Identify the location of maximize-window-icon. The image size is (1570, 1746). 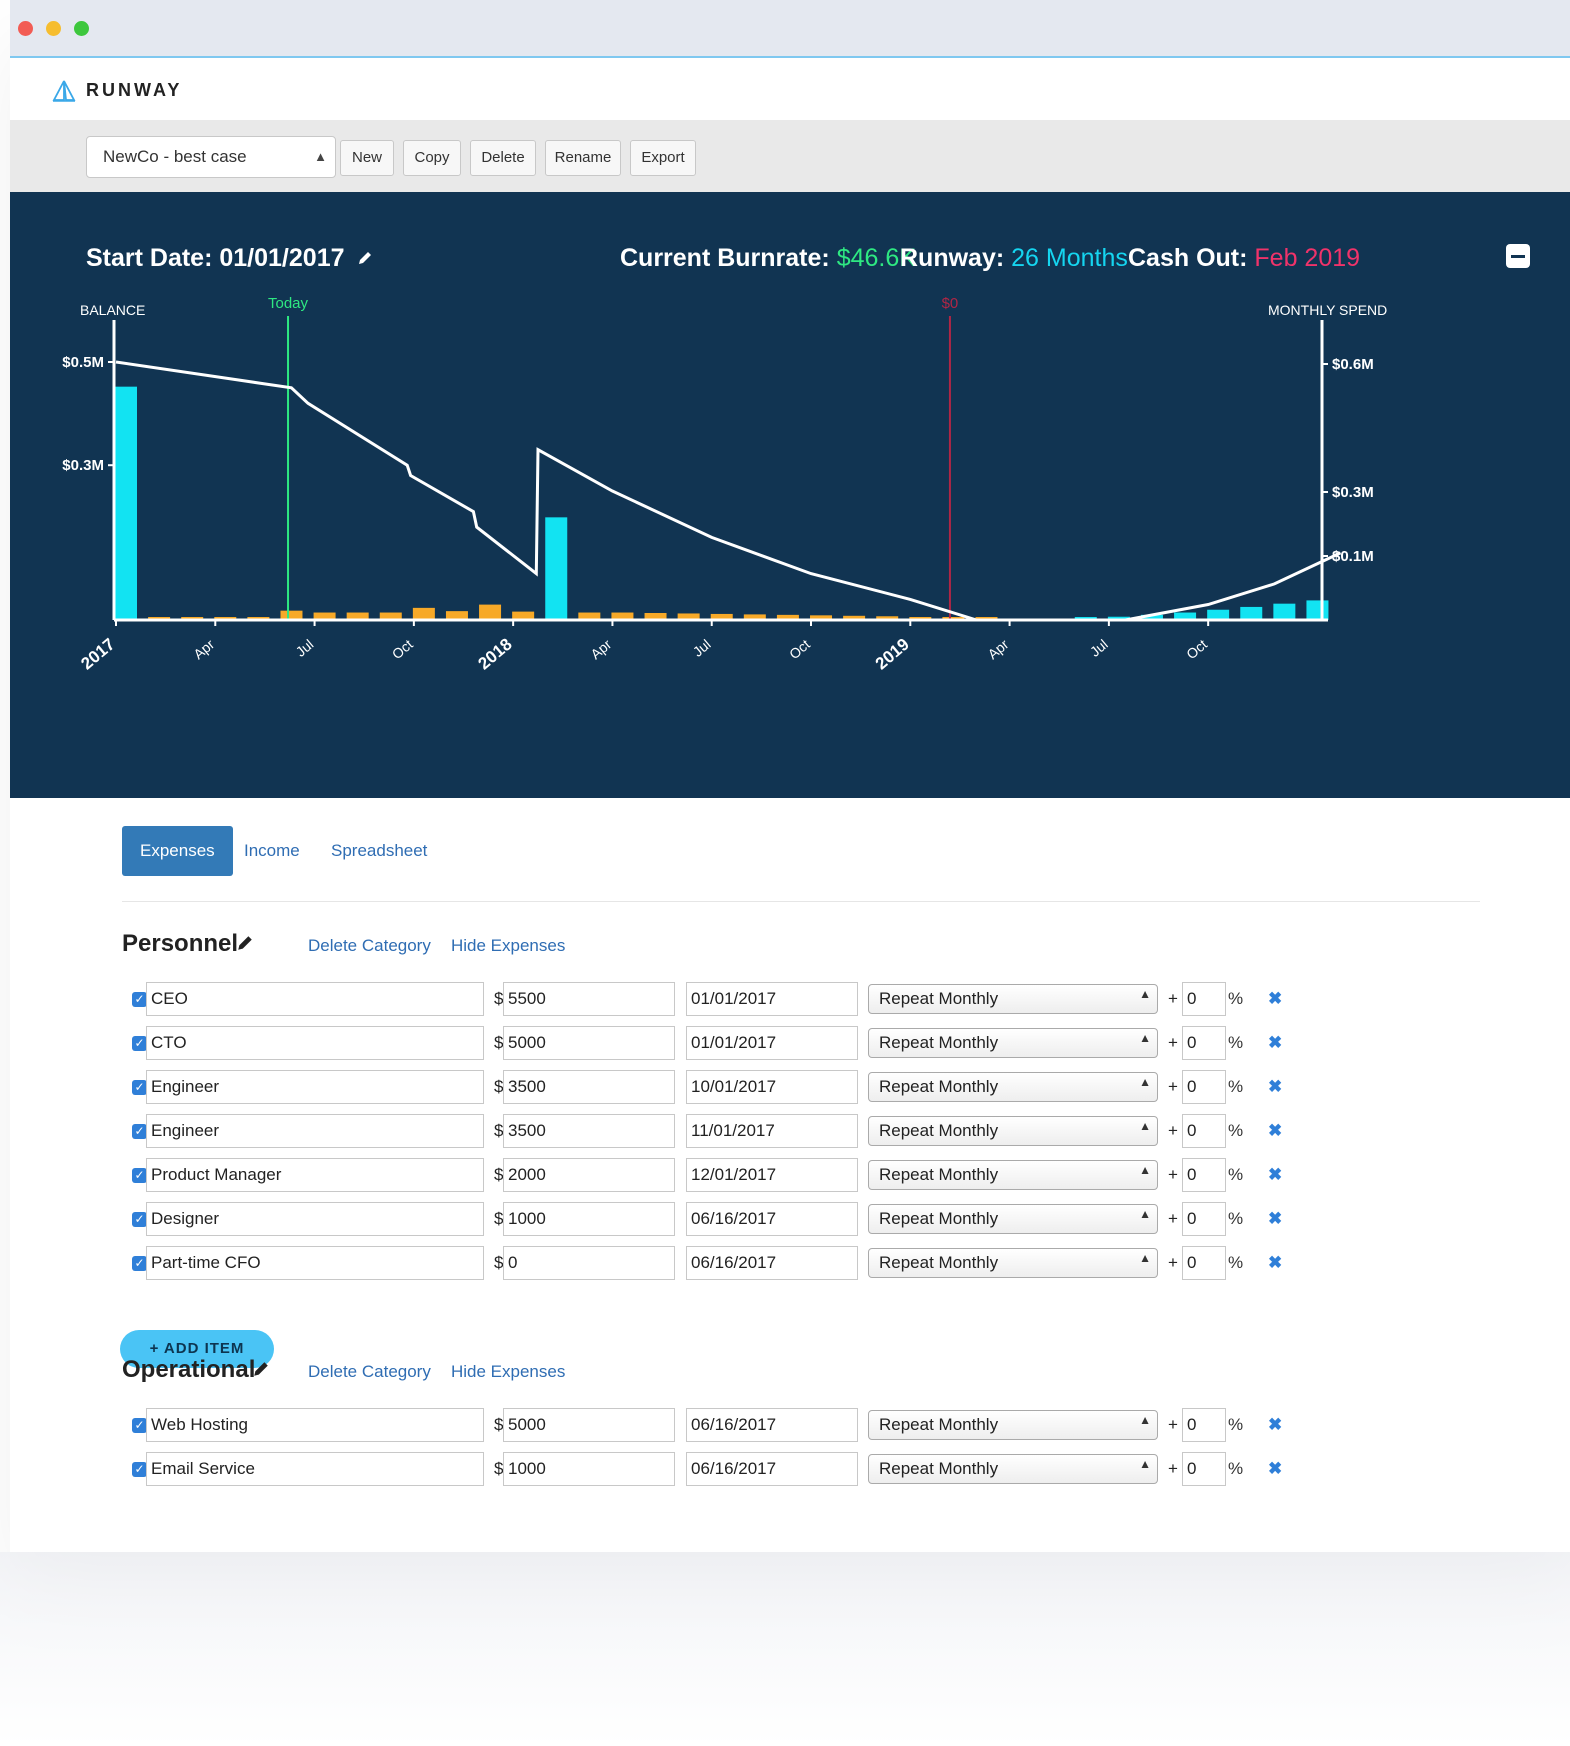
(81, 28).